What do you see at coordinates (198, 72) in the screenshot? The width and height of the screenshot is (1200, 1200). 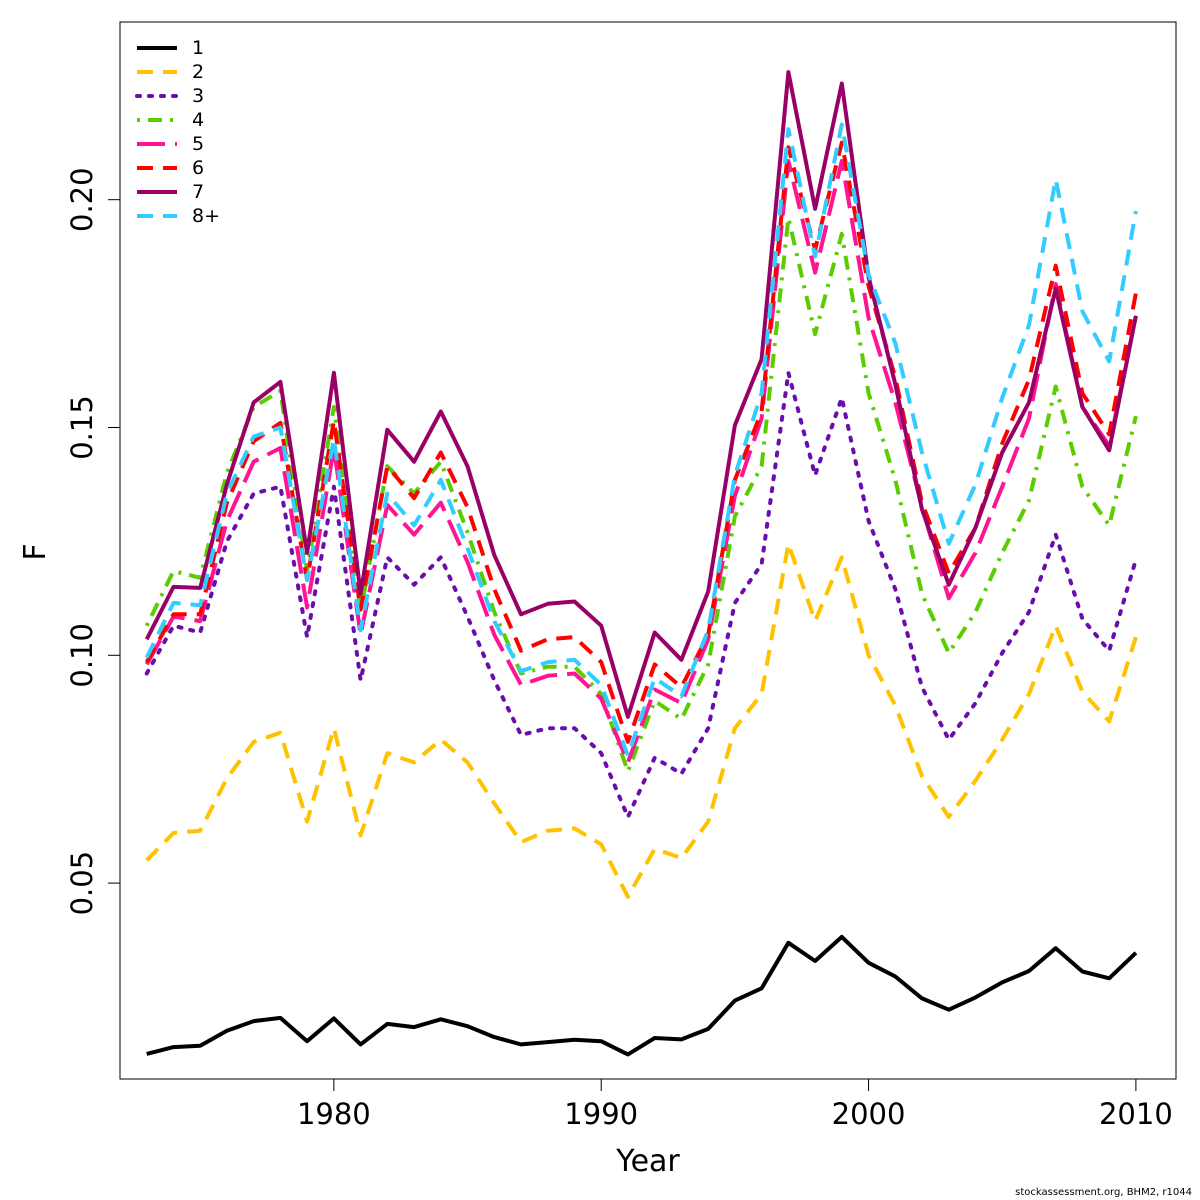 I see `legend-label: 2` at bounding box center [198, 72].